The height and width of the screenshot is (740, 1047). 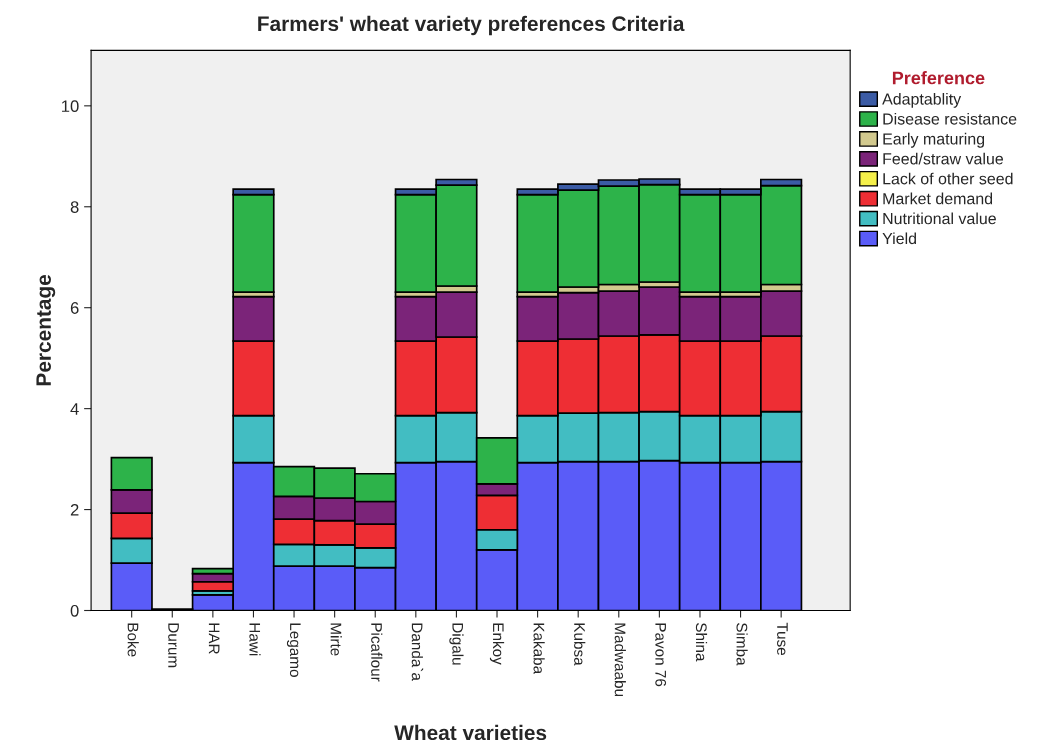 I want to click on x-tick-label: Danda`a, so click(x=417, y=652).